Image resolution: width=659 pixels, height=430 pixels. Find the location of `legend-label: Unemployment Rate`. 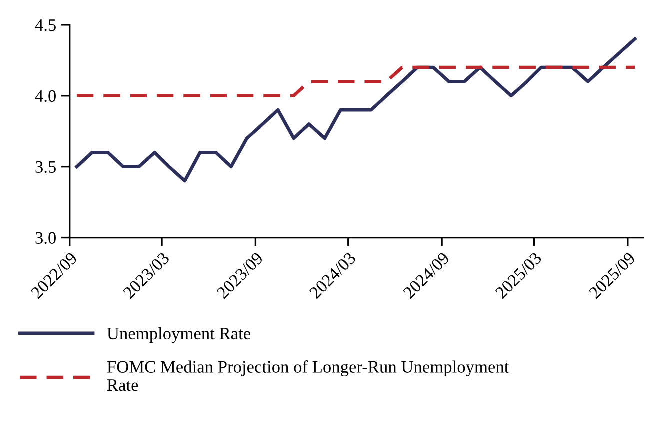

legend-label: Unemployment Rate is located at coordinates (178, 335).